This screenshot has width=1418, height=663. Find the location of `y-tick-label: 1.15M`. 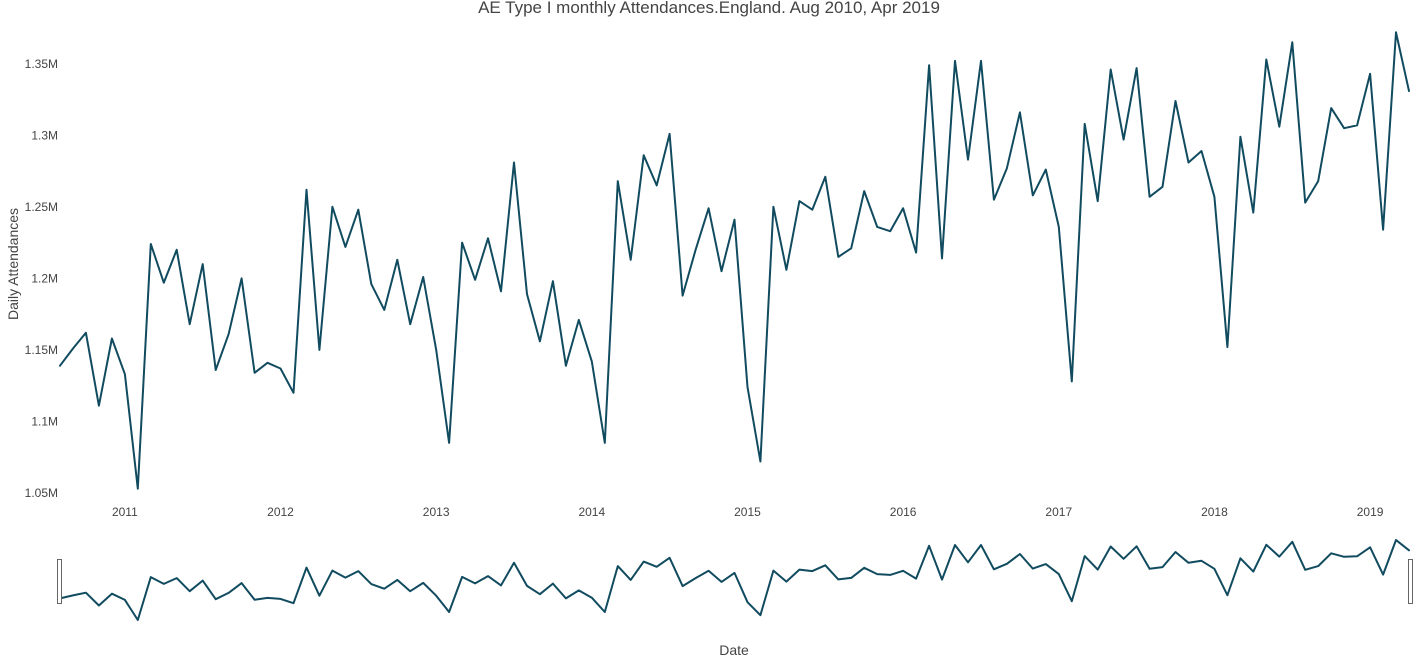

y-tick-label: 1.15M is located at coordinates (41, 350).